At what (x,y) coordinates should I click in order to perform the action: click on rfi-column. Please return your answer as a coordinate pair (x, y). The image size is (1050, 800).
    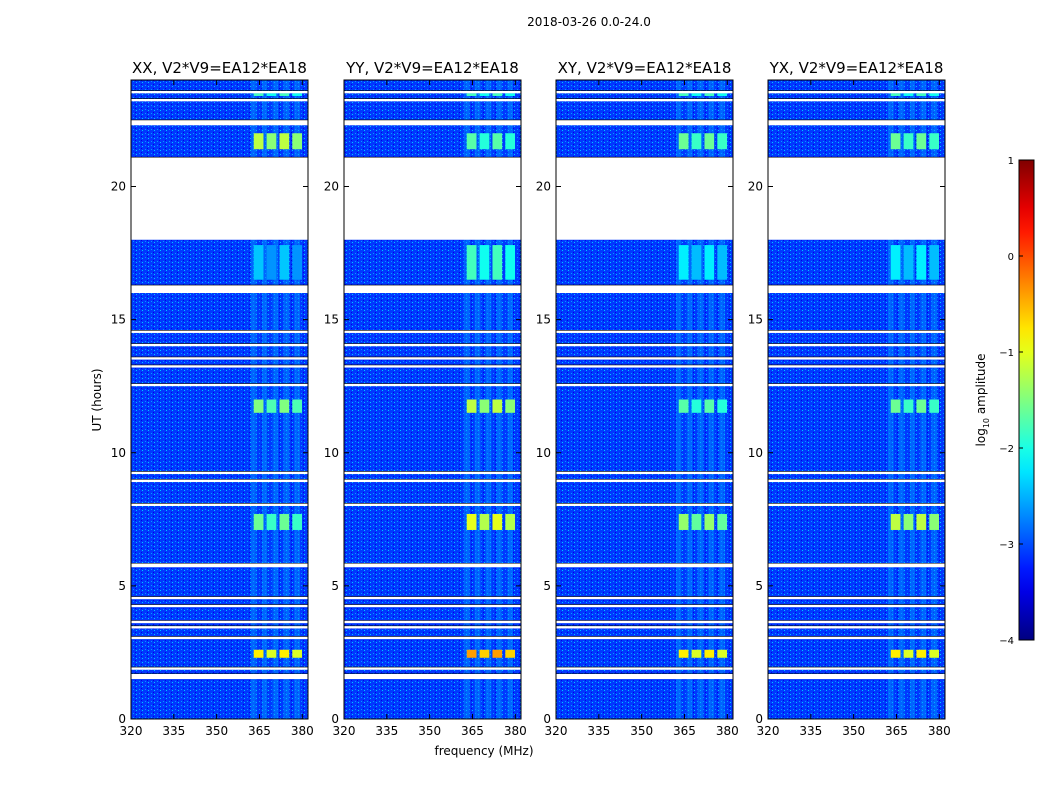
    Looking at the image, I should click on (689, 399).